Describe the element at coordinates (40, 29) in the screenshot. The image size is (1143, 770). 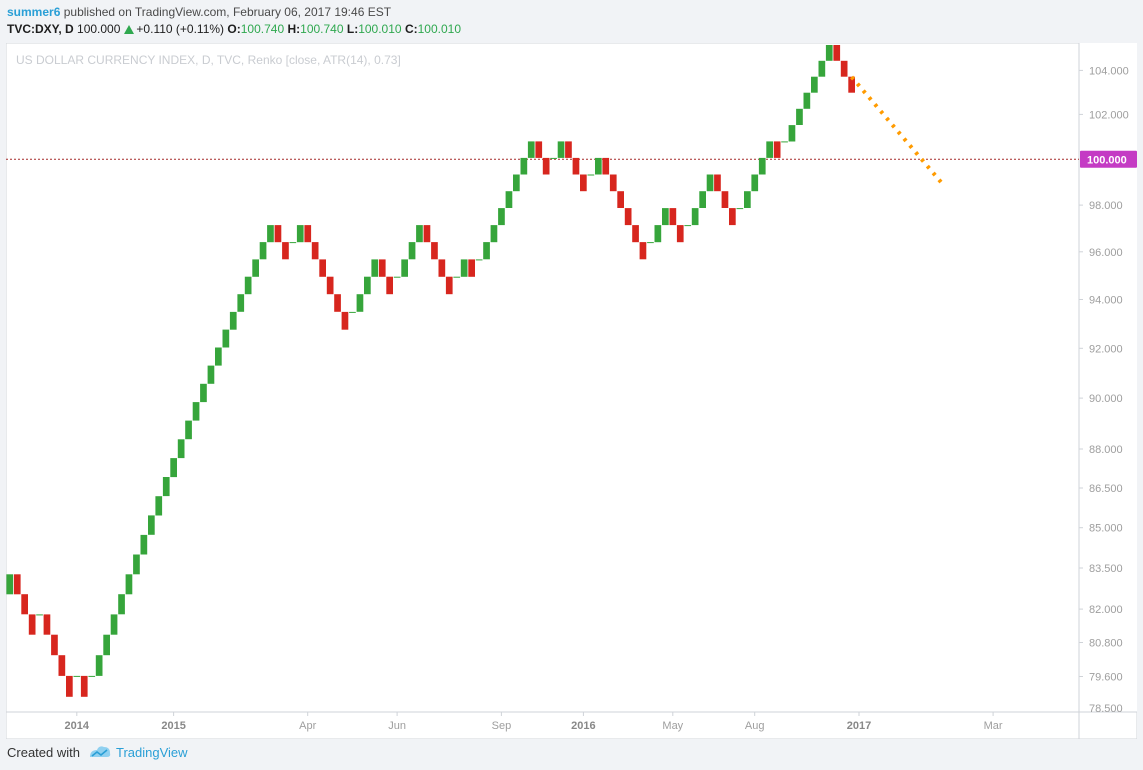
I see `symbol-label: TVC:DXY, D` at that location.